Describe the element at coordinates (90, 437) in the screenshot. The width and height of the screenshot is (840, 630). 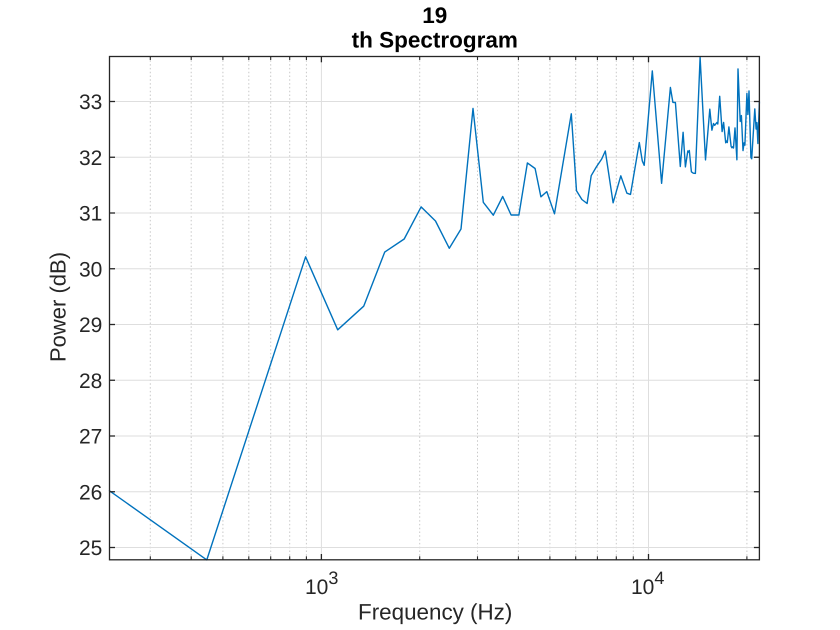
I see `svg-text: 27` at that location.